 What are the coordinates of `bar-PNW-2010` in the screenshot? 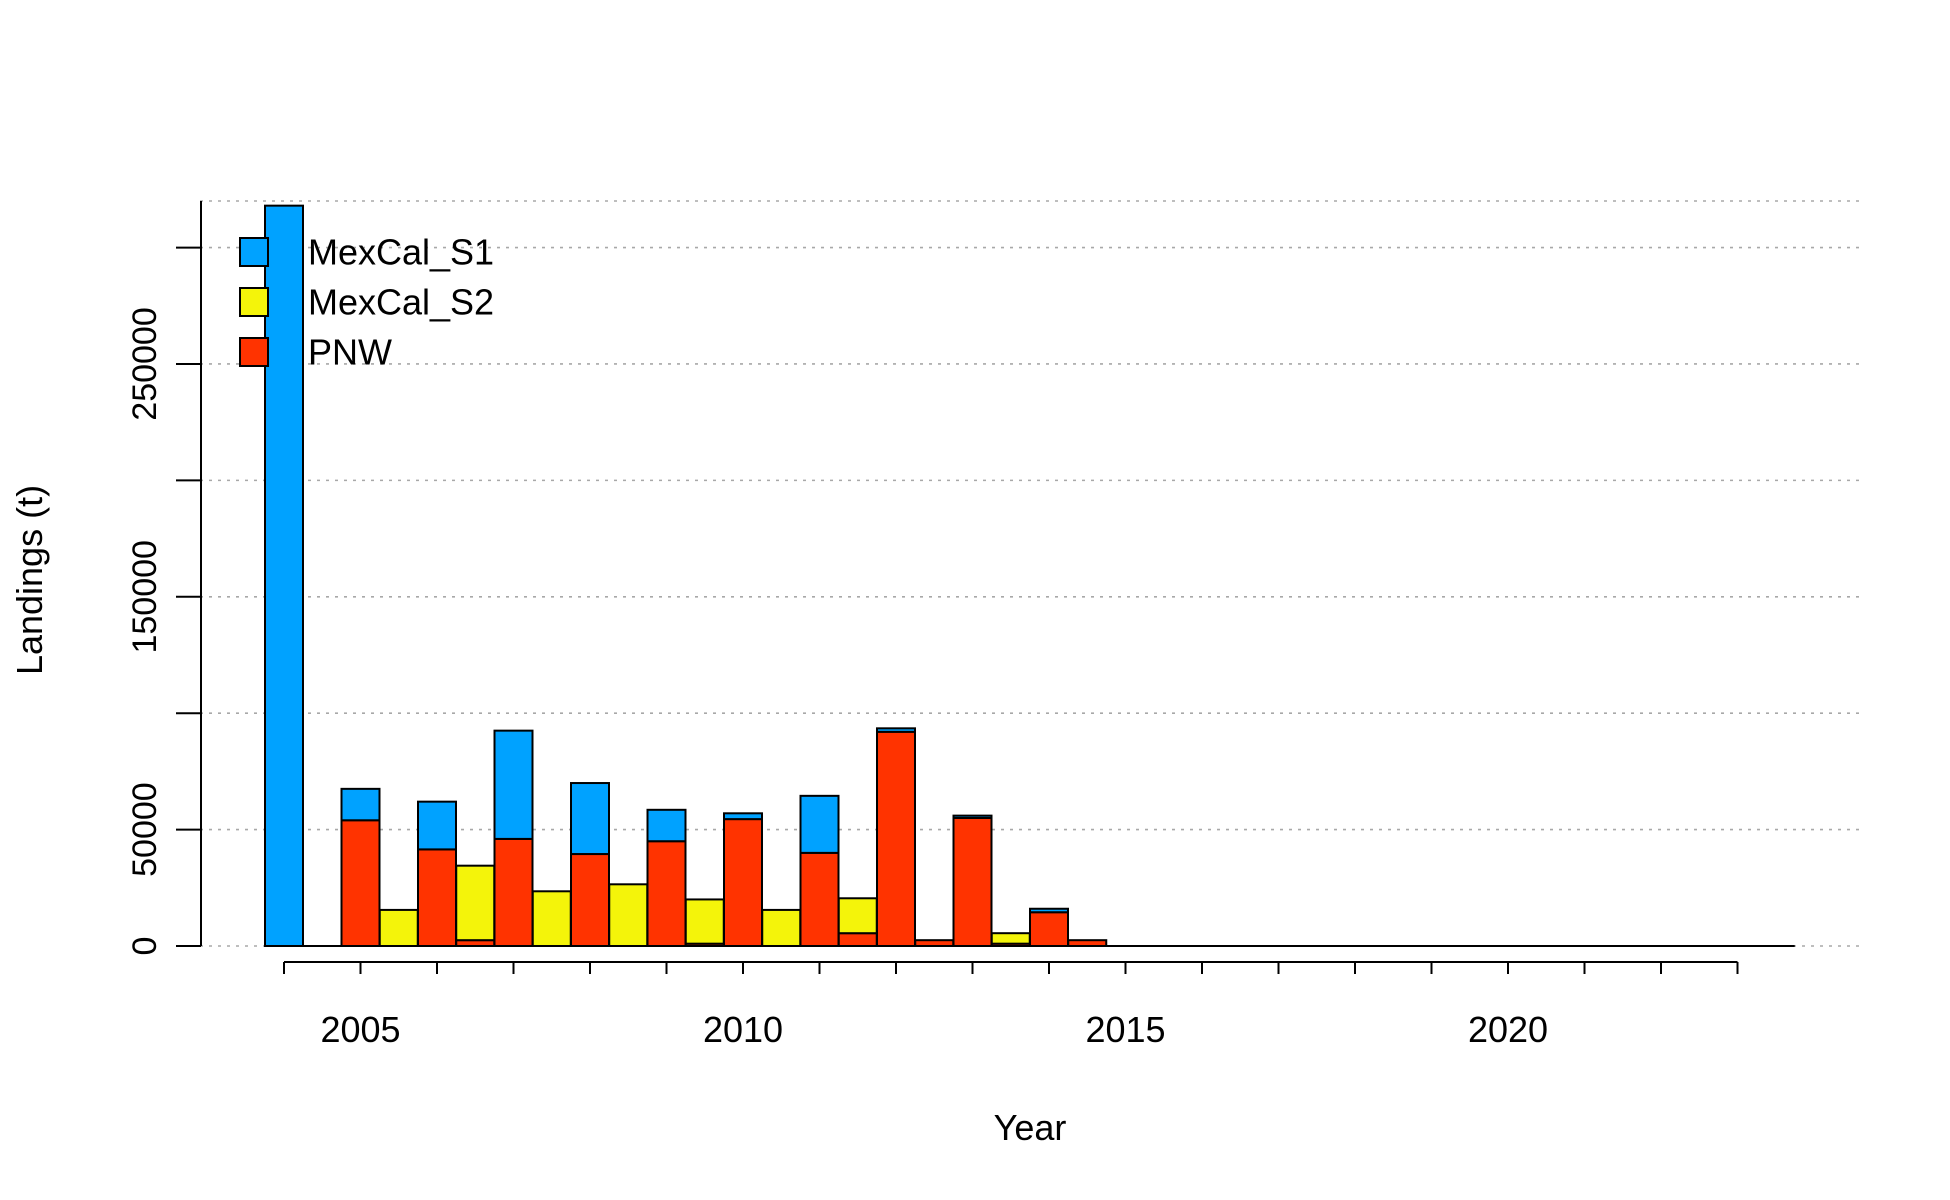 It's located at (743, 882).